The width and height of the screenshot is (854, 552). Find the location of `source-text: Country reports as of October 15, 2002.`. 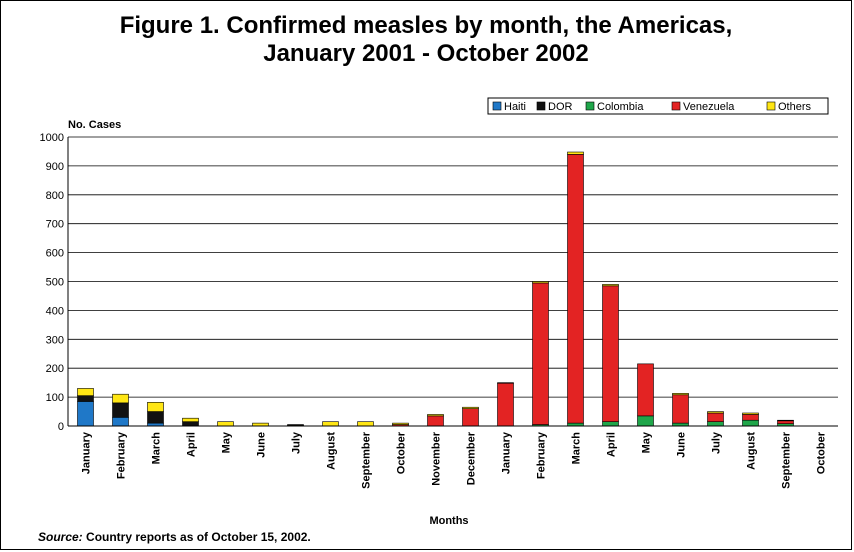

source-text: Country reports as of October 15, 2002. is located at coordinates (196, 537).